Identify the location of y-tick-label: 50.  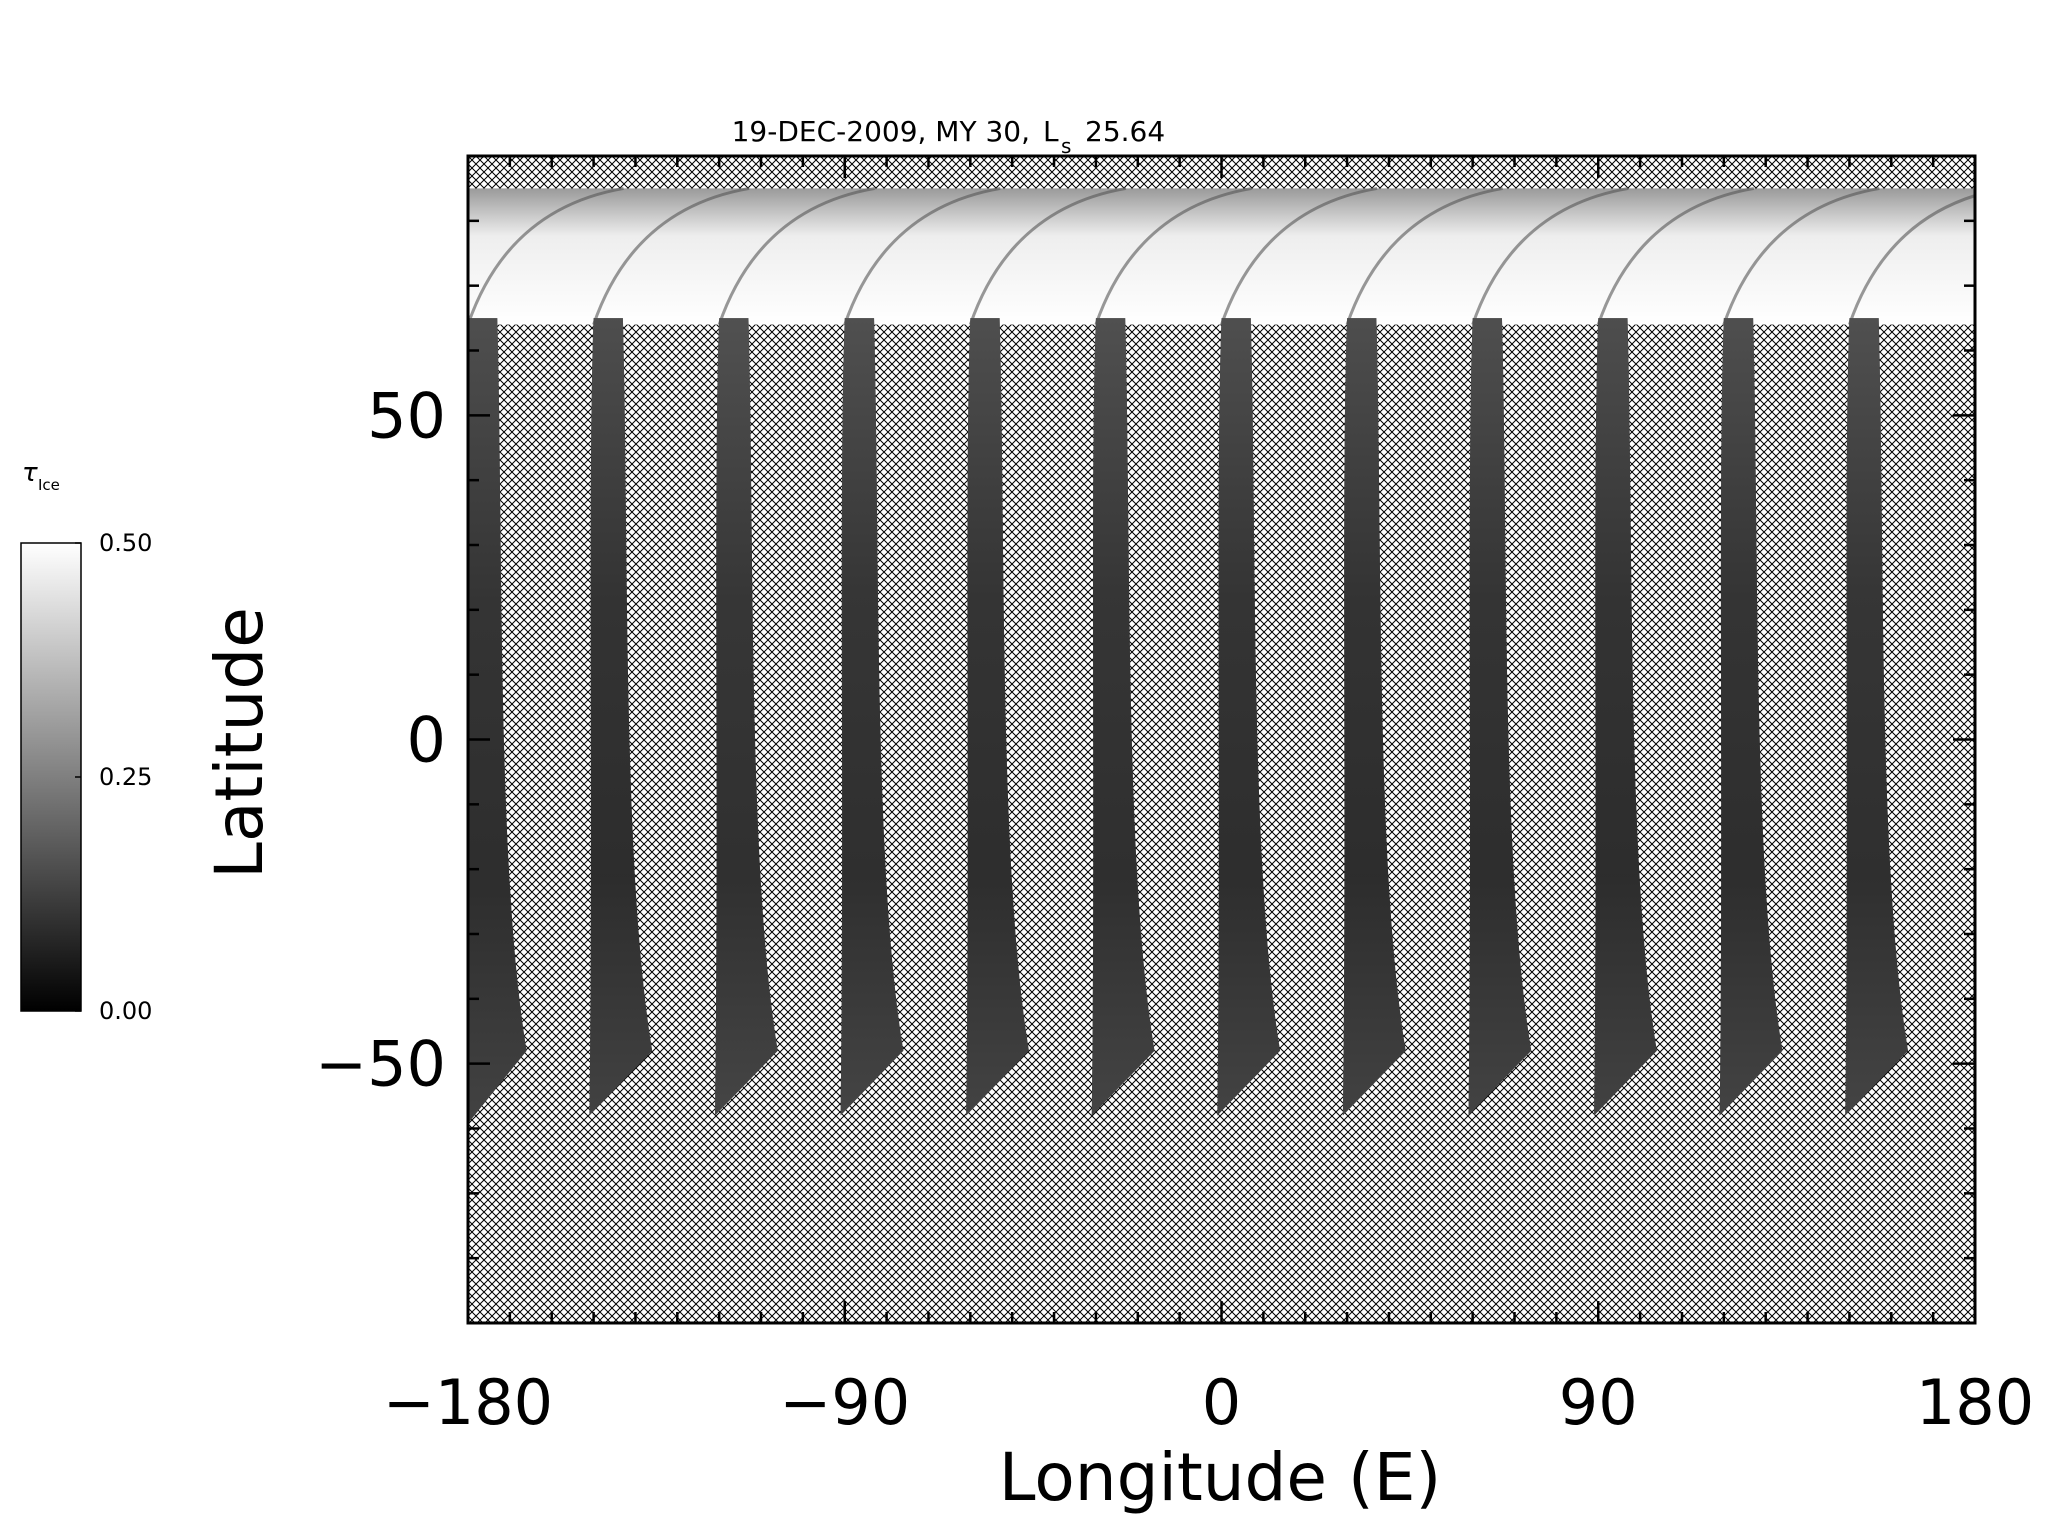
(406, 415).